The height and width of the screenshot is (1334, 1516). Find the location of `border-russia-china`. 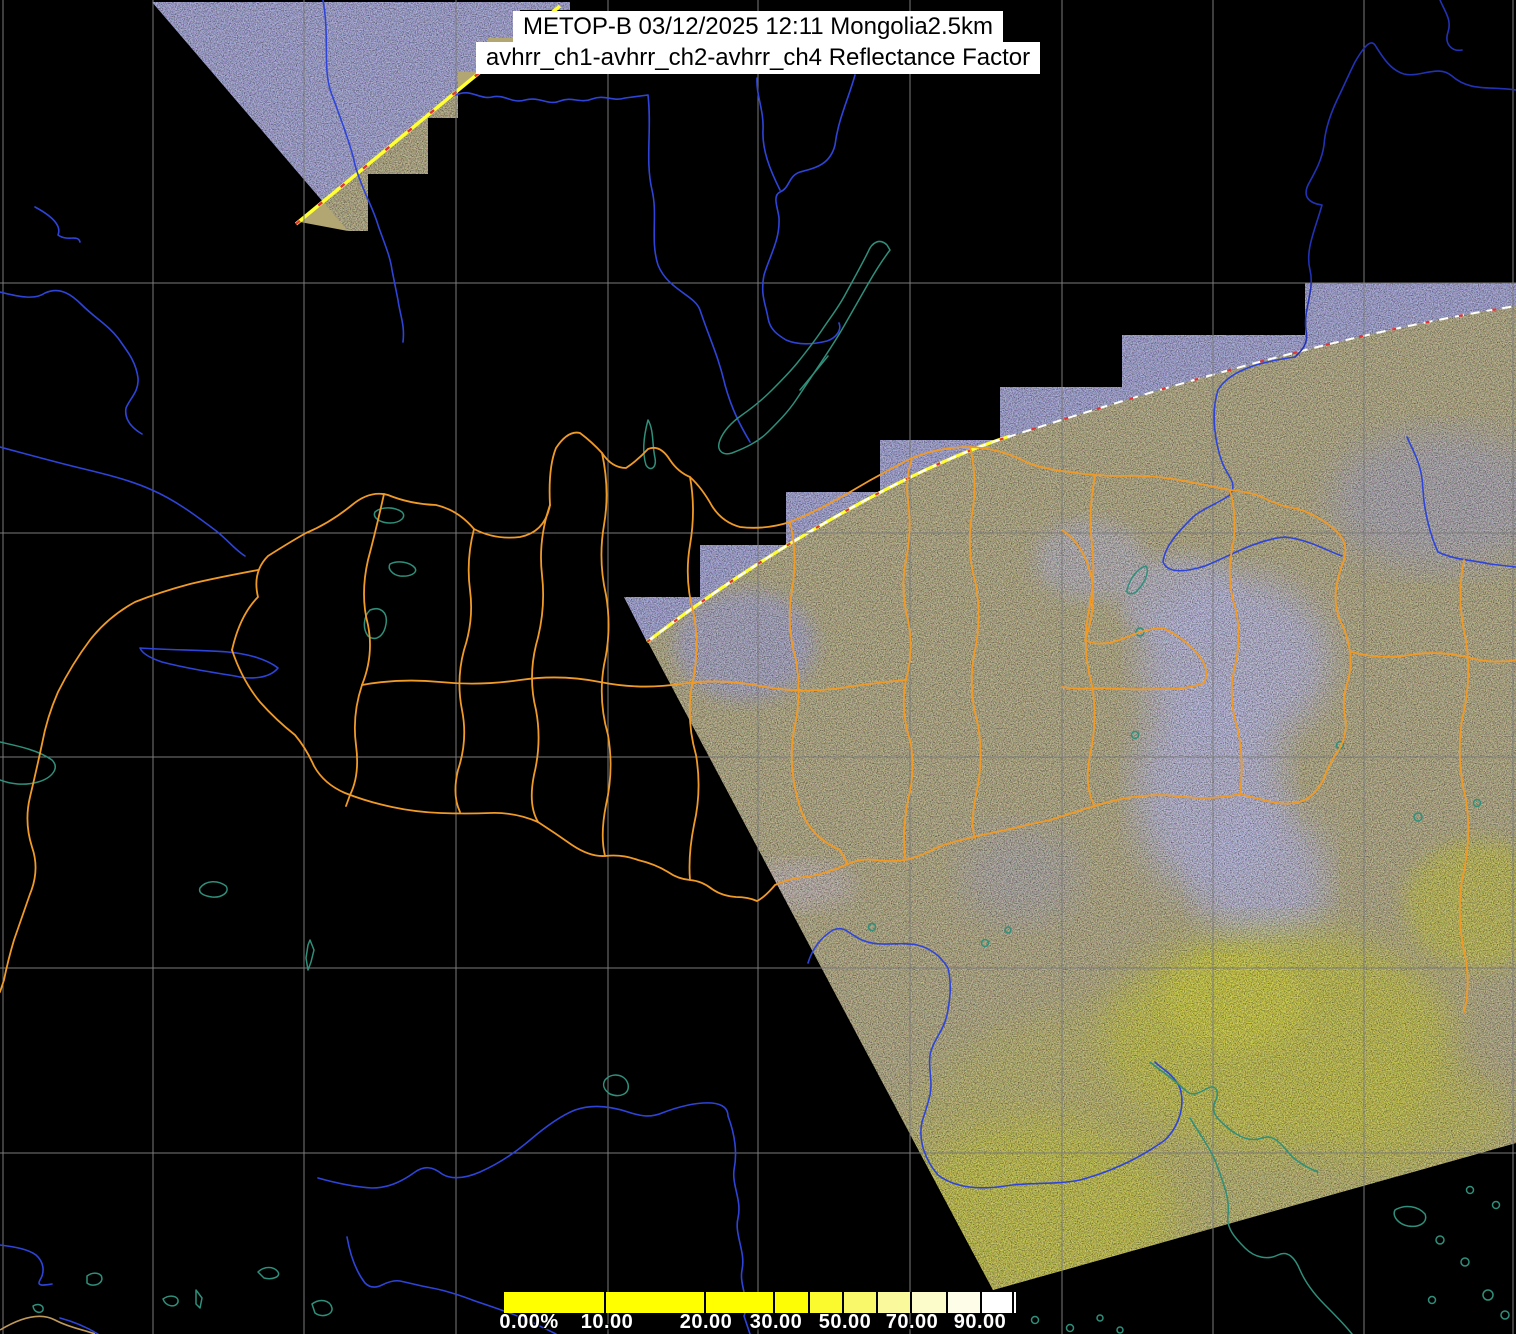

border-russia-china is located at coordinates (1464, 786).